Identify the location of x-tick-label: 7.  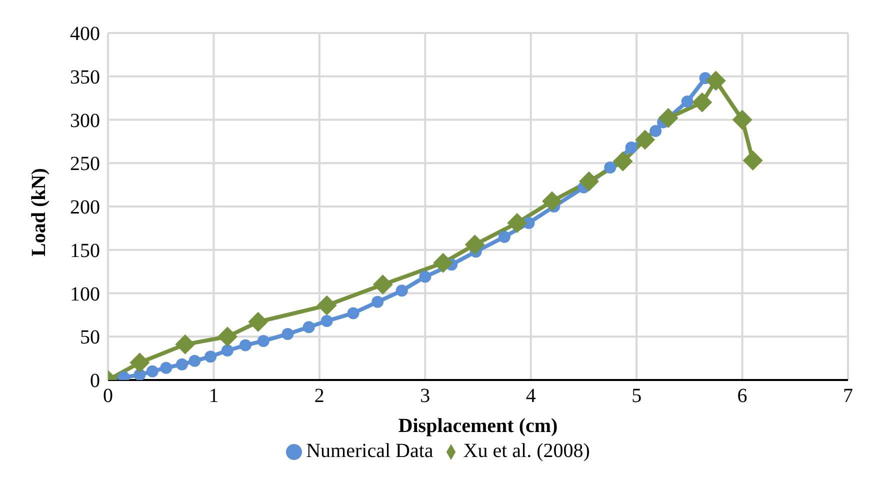
(848, 396).